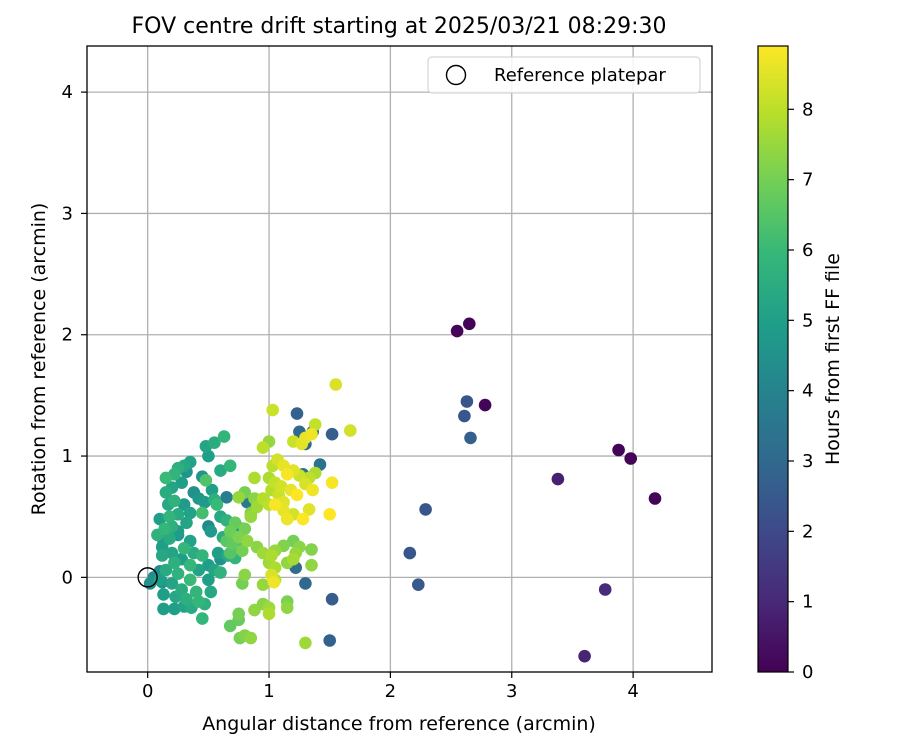 The image size is (900, 750). What do you see at coordinates (67, 577) in the screenshot?
I see `y-tick-label: 0` at bounding box center [67, 577].